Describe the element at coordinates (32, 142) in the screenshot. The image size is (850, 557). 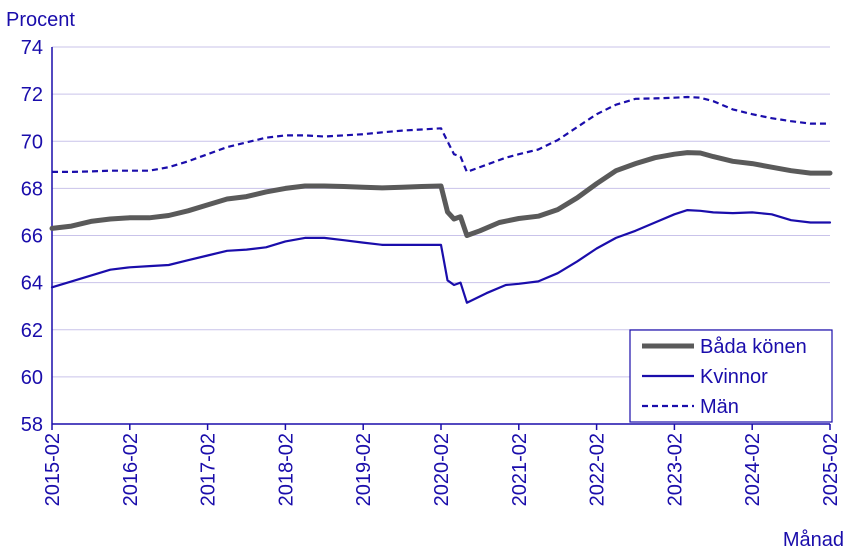
I see `y-tick-label: 70` at that location.